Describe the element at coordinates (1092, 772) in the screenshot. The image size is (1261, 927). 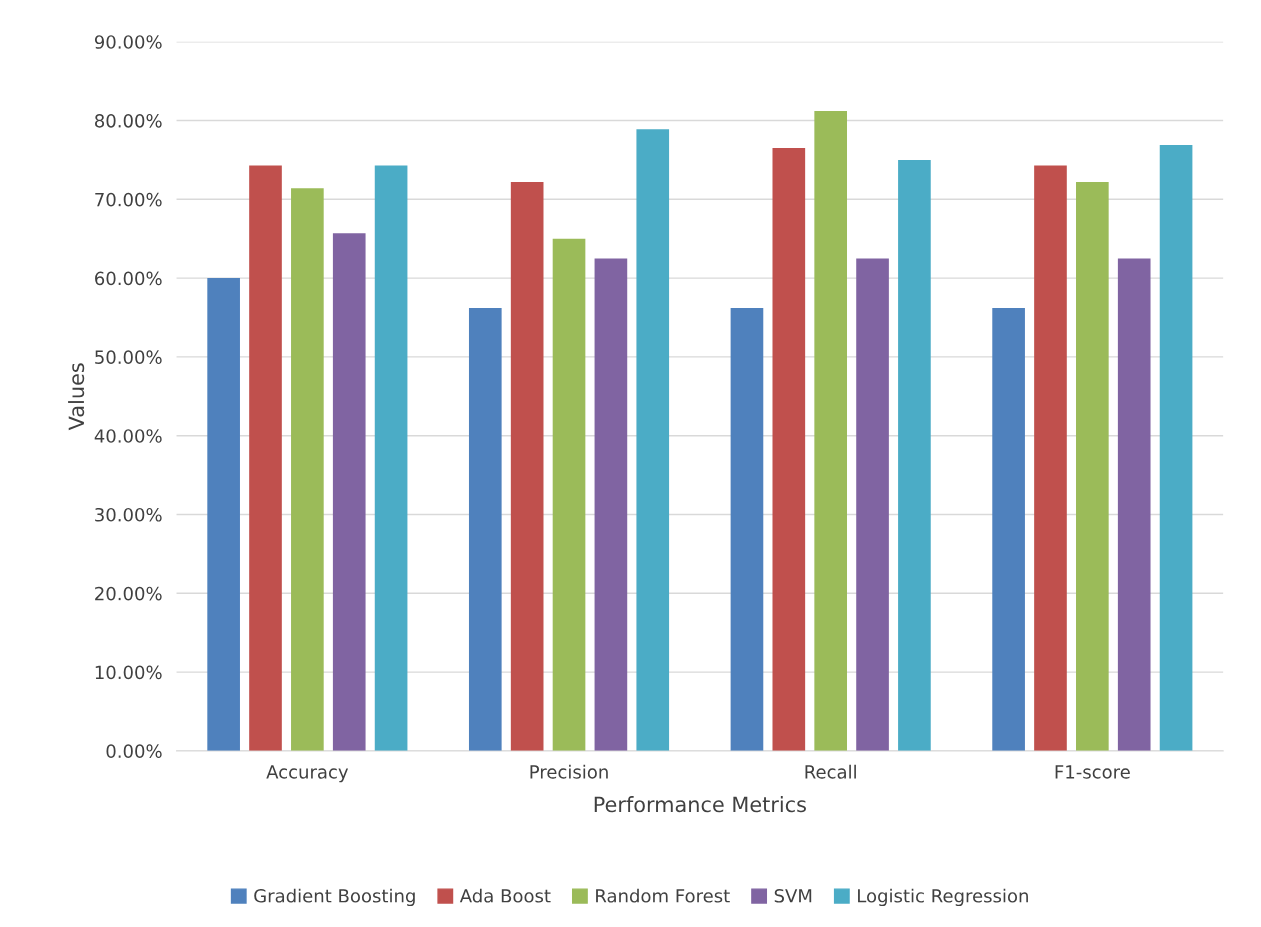
I see `x-tick-label: F1-score` at that location.